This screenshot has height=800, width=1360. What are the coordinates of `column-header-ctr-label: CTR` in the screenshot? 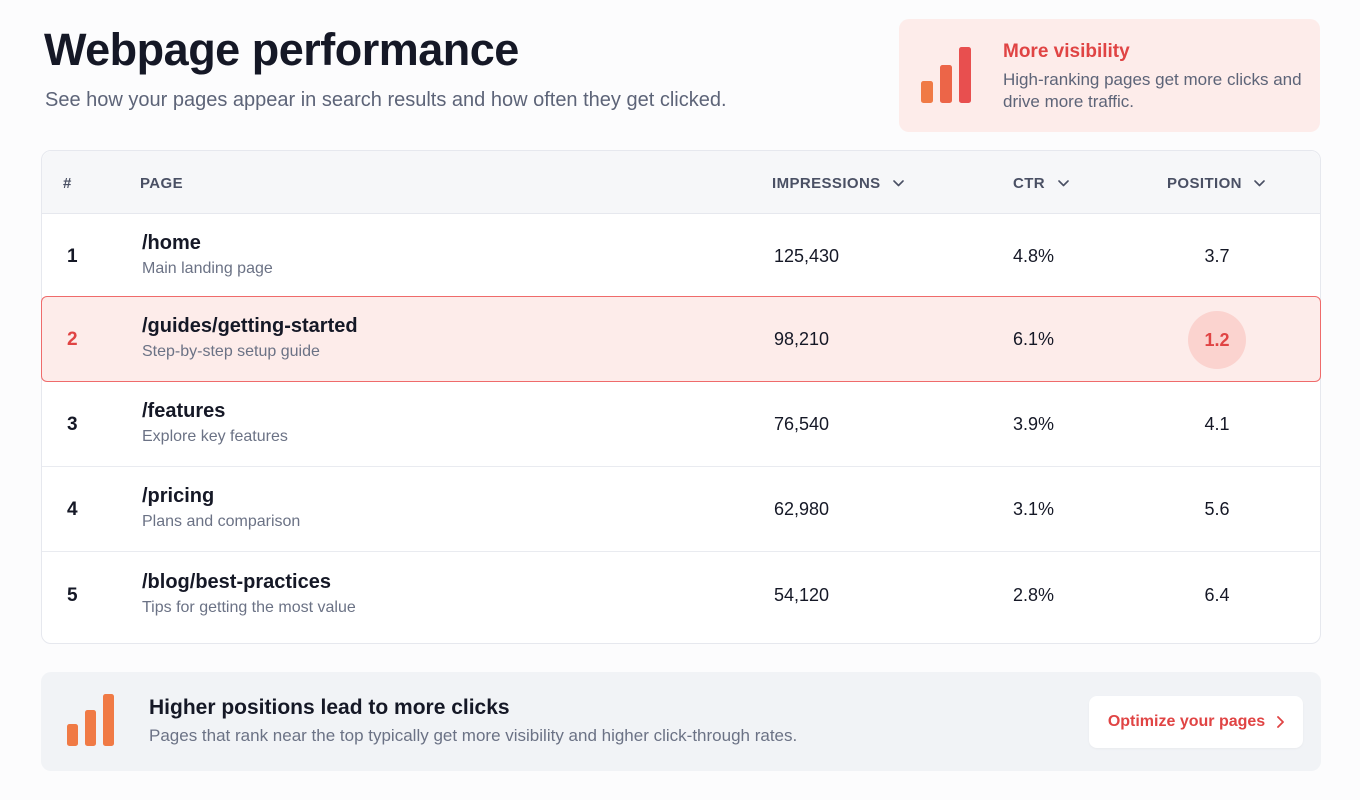 It's located at (1029, 183).